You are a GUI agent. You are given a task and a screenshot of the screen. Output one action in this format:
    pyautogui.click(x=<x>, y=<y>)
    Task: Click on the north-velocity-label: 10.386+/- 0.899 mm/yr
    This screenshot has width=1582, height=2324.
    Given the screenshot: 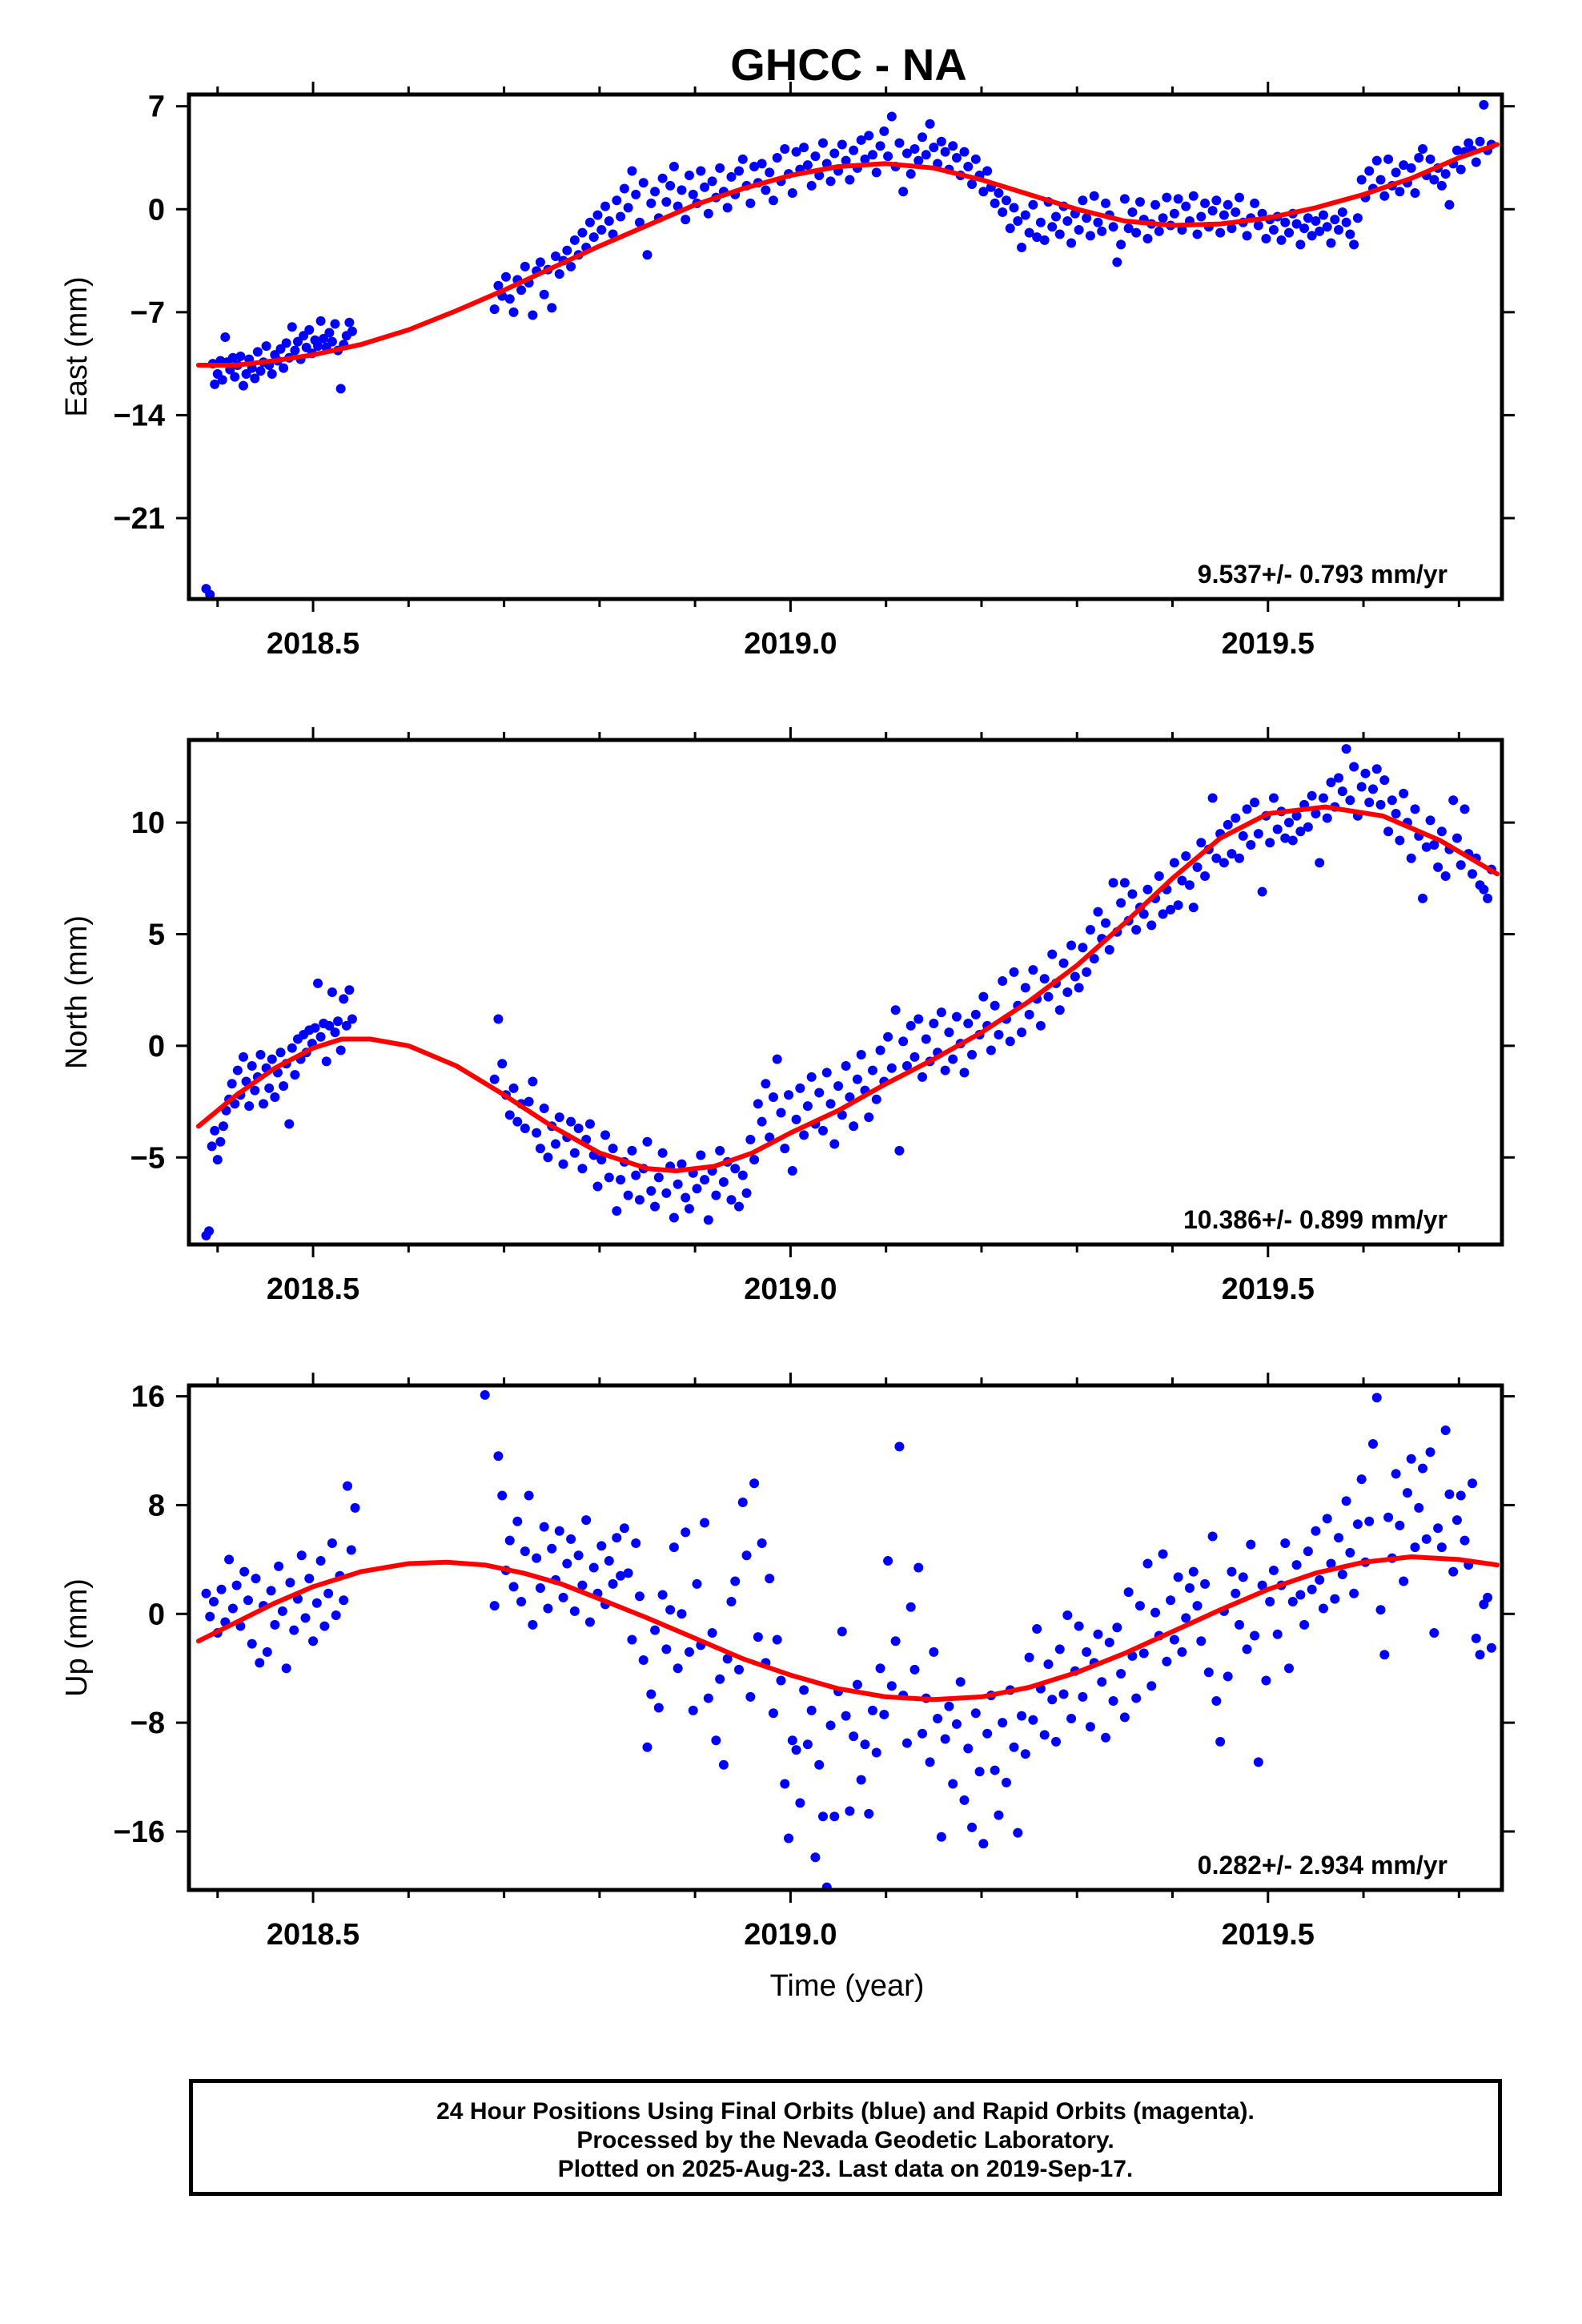 What is the action you would take?
    pyautogui.click(x=1315, y=1219)
    